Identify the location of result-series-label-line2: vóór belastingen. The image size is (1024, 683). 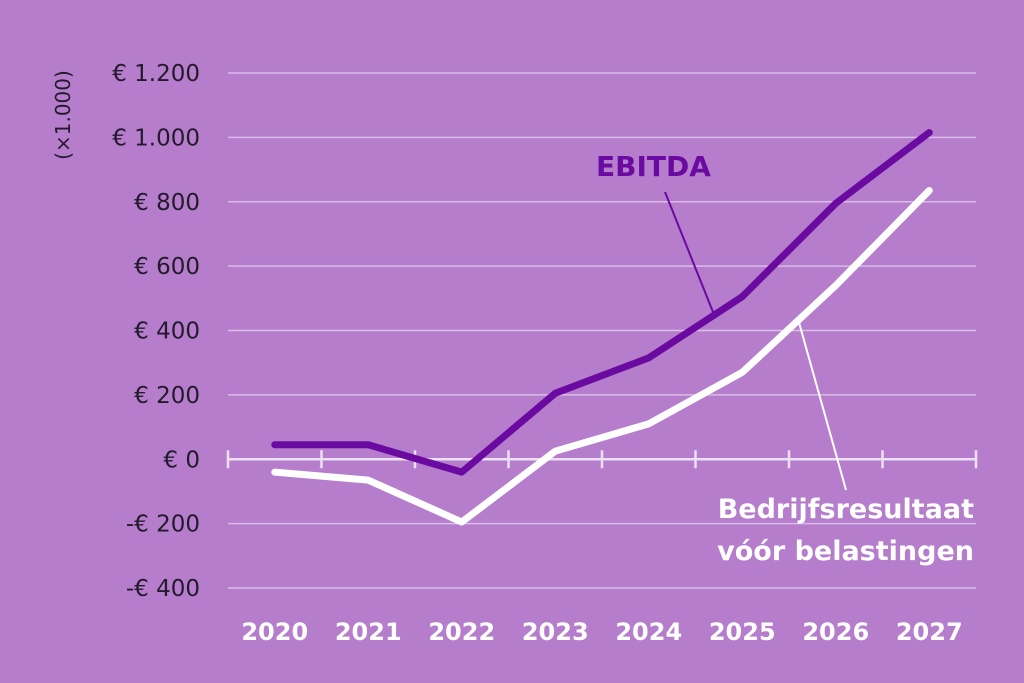
(845, 551).